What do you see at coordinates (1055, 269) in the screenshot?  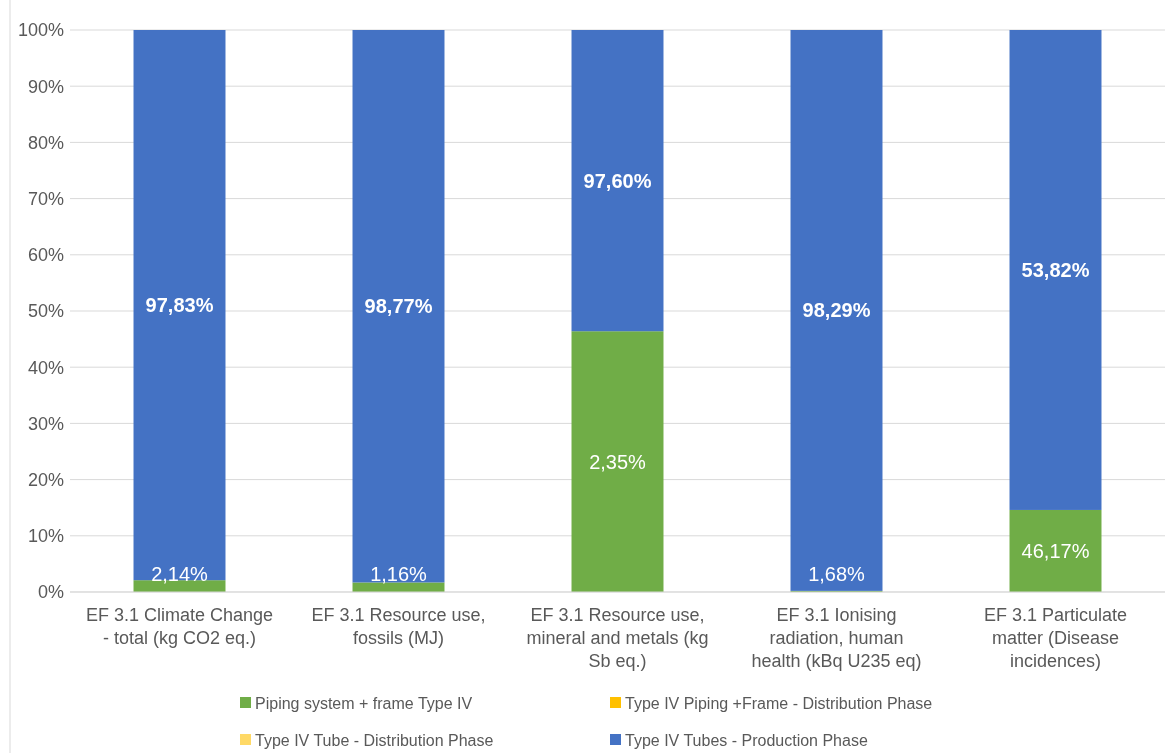 I see `annotation: 53,82%` at bounding box center [1055, 269].